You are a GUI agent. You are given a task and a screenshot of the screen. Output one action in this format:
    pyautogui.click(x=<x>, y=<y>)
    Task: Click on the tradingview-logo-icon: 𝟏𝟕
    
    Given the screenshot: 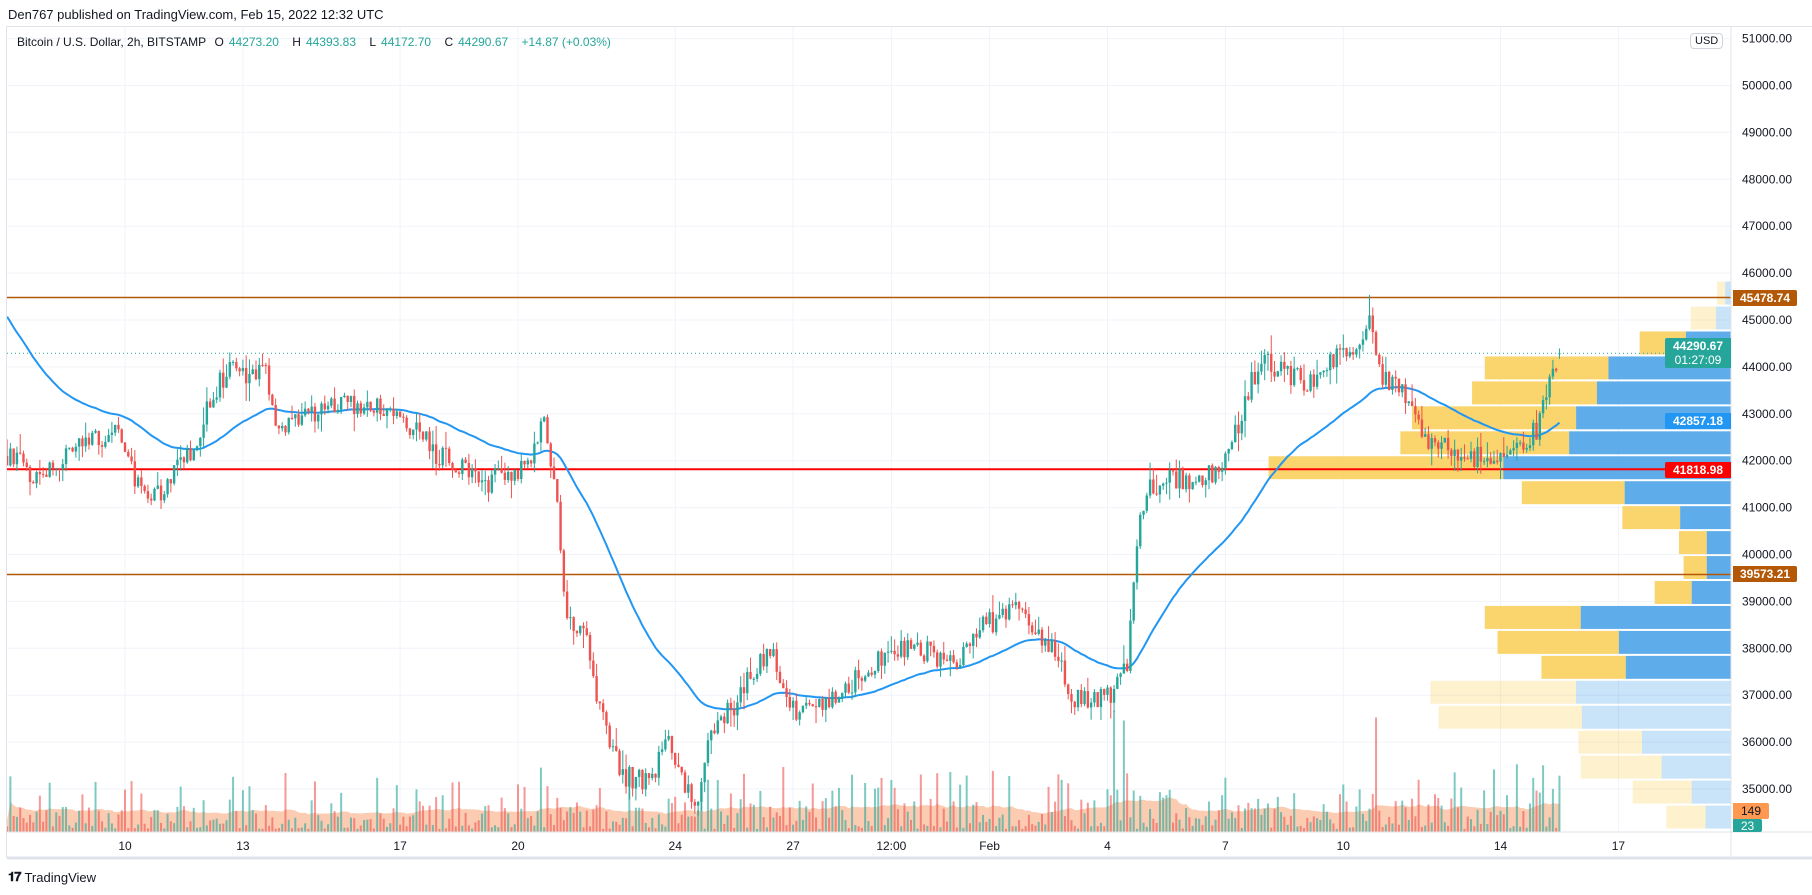 What is the action you would take?
    pyautogui.click(x=15, y=876)
    